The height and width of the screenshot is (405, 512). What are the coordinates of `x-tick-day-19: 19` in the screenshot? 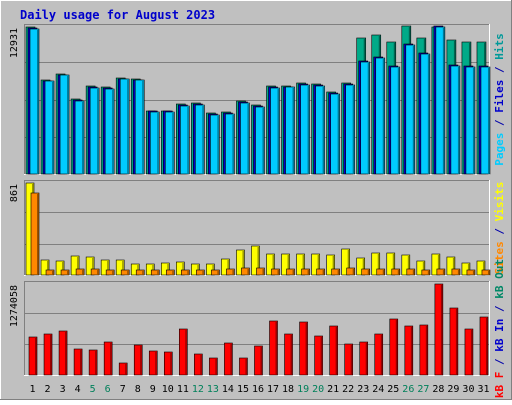 It's located at (303, 389).